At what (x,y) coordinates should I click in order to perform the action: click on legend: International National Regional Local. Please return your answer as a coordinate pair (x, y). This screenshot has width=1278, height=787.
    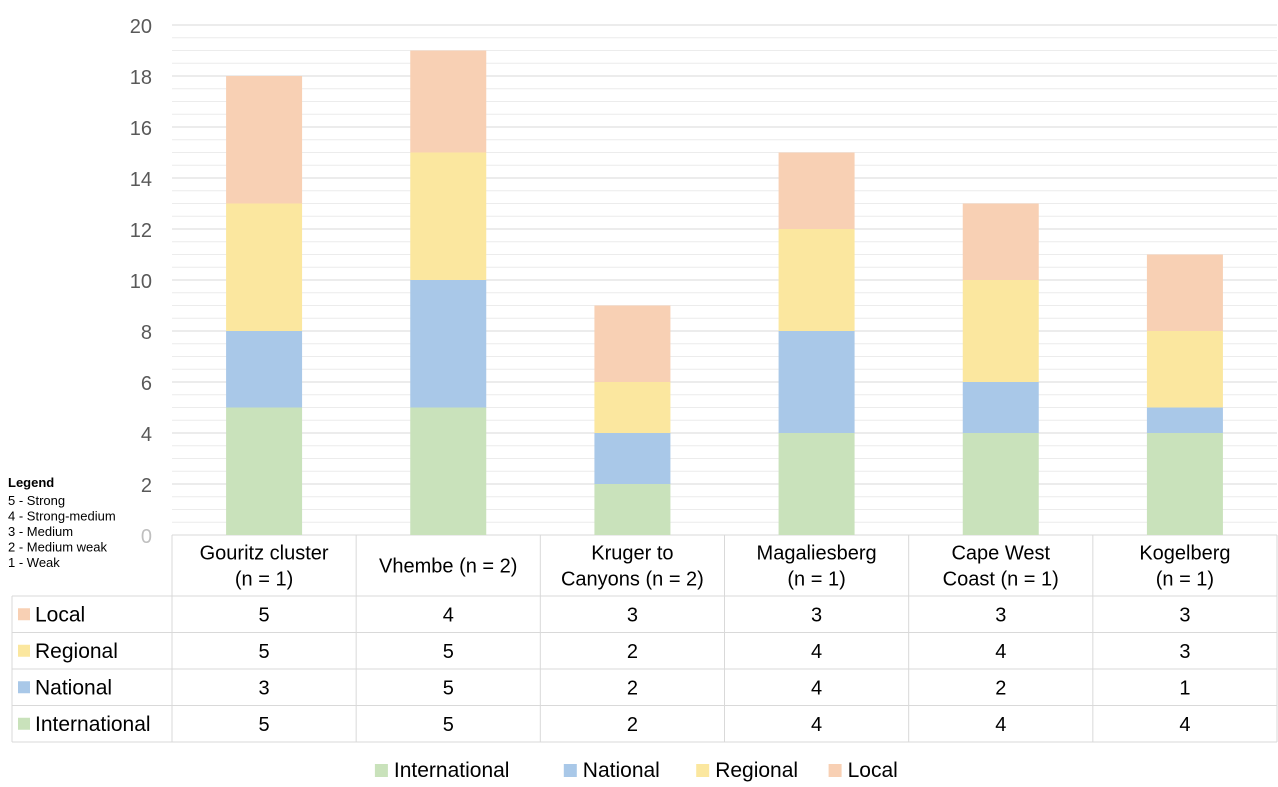
    Looking at the image, I should click on (636, 770).